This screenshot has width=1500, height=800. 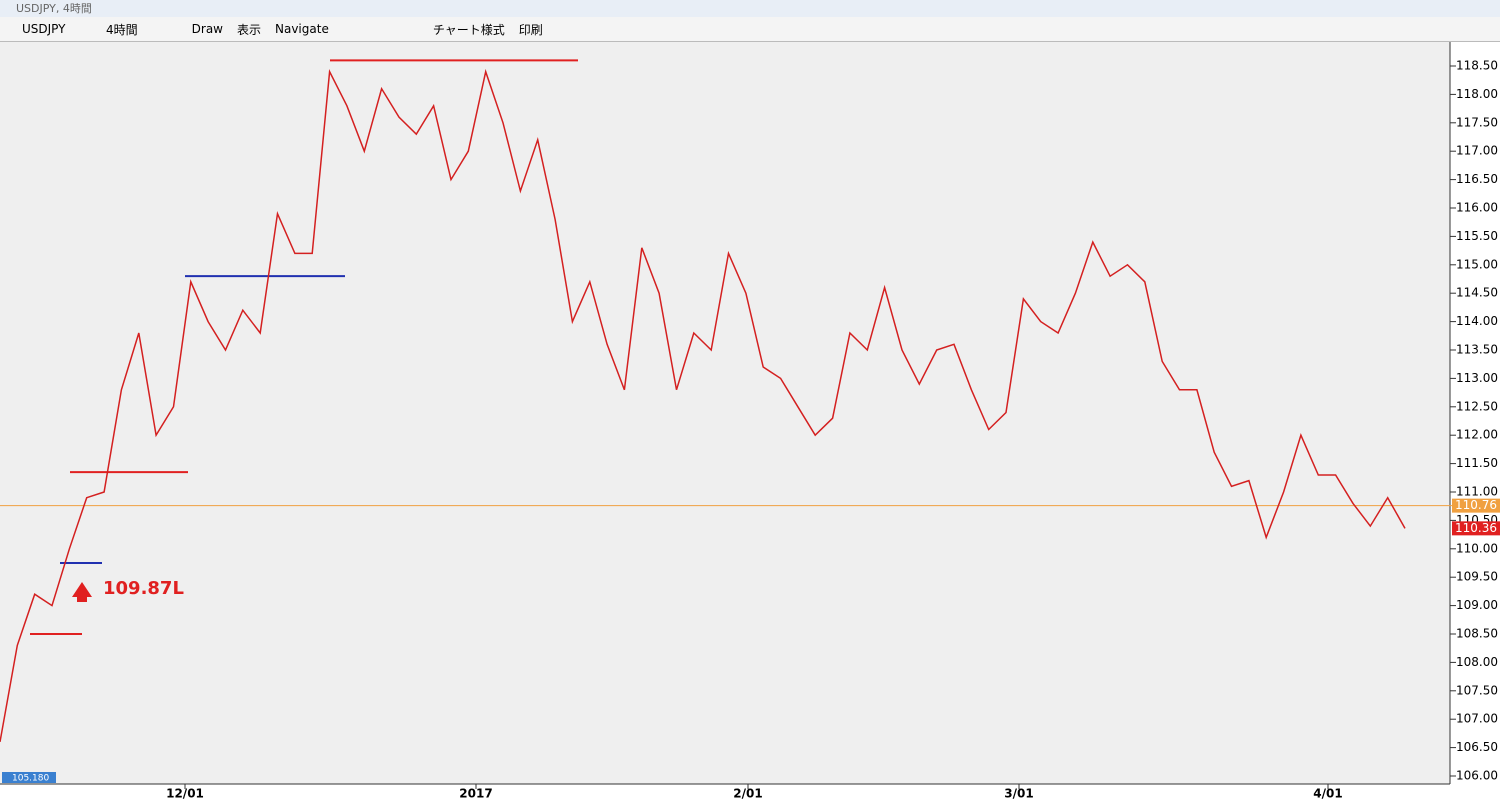 What do you see at coordinates (1477, 548) in the screenshot?
I see `y-tick-label: 110.00` at bounding box center [1477, 548].